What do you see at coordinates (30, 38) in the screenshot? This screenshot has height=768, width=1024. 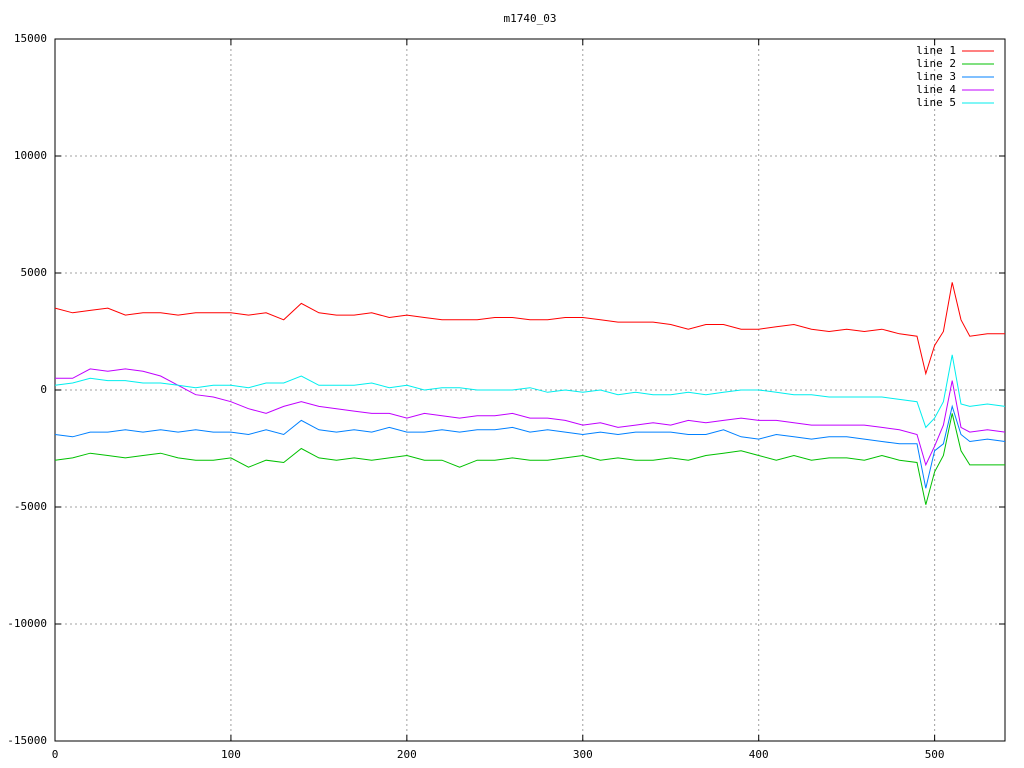 I see `y-tick-label: 15000` at bounding box center [30, 38].